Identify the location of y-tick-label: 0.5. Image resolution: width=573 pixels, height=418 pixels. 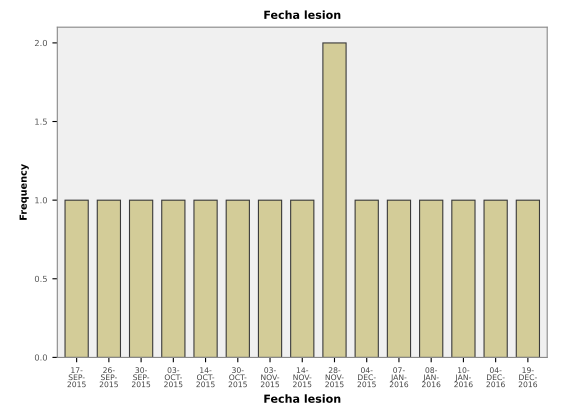
(40, 279).